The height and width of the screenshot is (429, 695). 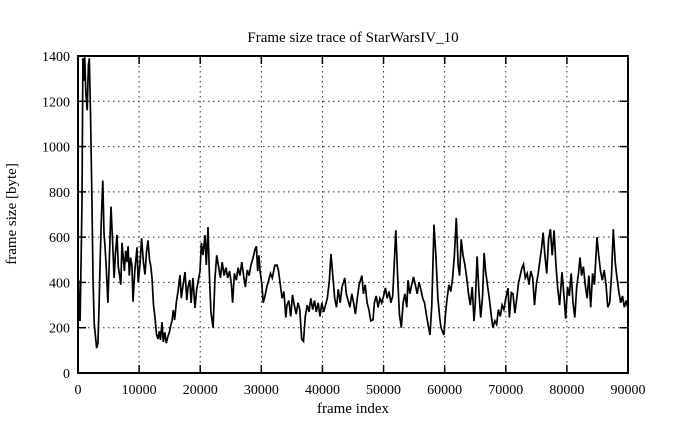 I want to click on x-tick-label: 0, so click(x=78, y=390).